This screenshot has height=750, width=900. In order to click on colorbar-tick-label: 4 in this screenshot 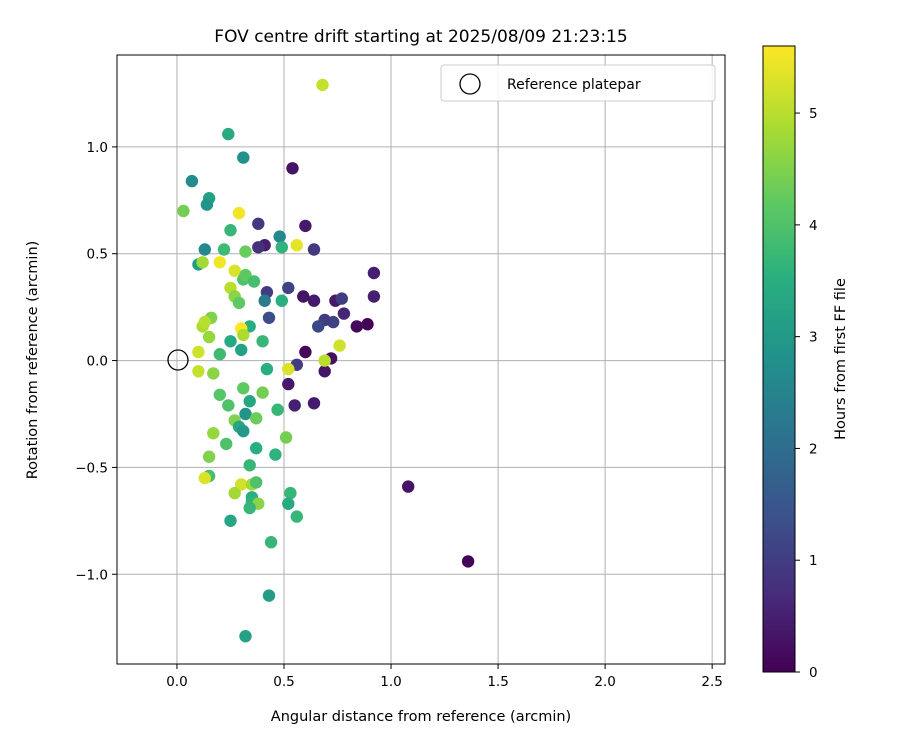, I will do `click(813, 226)`.